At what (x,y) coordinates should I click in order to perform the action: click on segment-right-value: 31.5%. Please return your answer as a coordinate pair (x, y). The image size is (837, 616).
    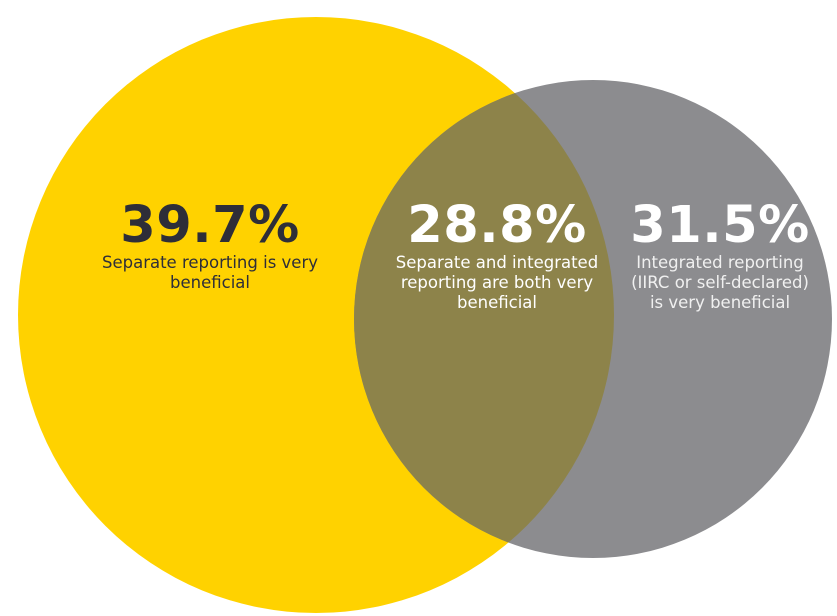
    Looking at the image, I should click on (720, 225).